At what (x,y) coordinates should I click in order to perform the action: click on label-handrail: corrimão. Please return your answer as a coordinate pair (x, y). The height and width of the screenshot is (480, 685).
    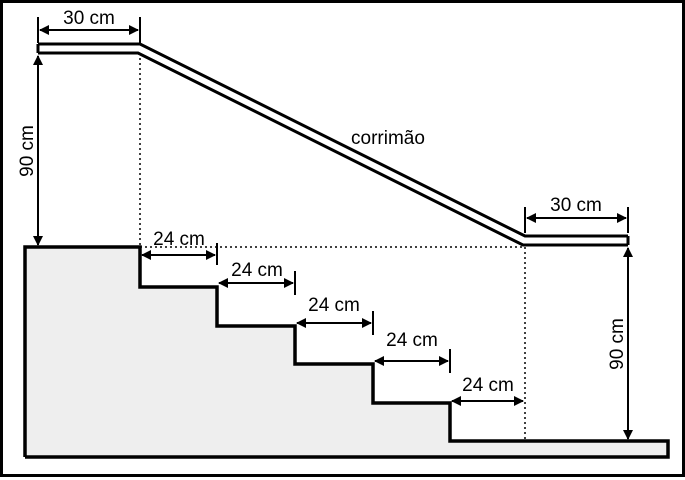
    Looking at the image, I should click on (388, 138).